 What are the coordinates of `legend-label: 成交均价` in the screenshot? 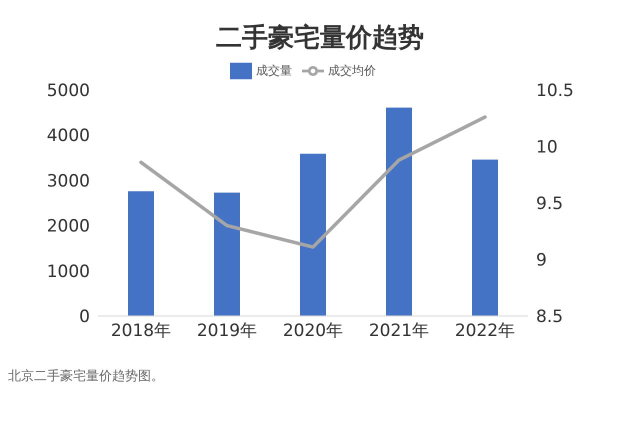 It's located at (352, 70).